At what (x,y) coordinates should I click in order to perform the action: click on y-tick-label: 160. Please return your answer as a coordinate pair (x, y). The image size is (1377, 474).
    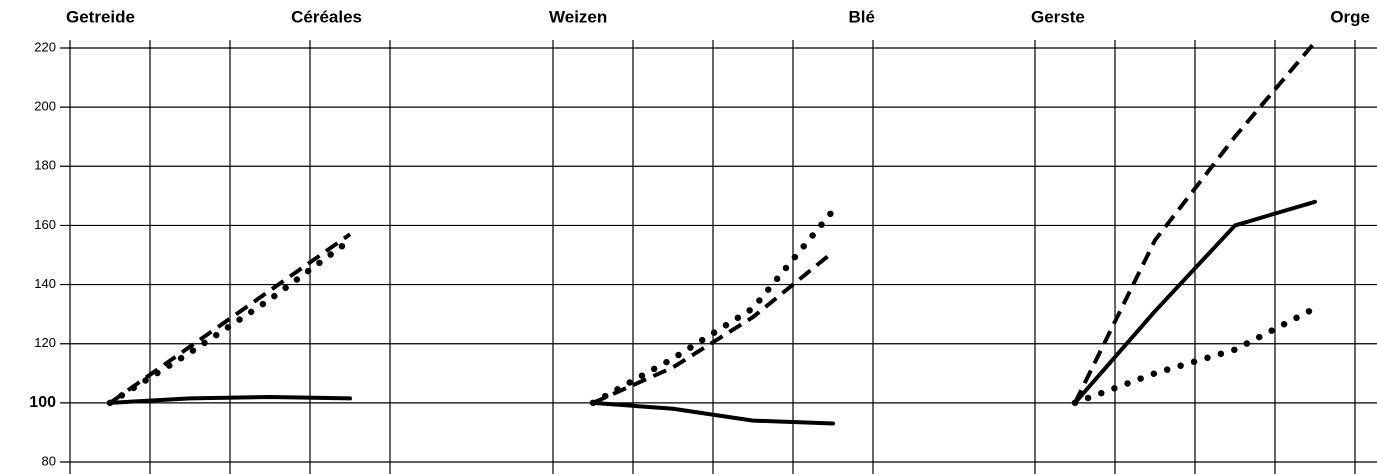
    Looking at the image, I should click on (45, 224).